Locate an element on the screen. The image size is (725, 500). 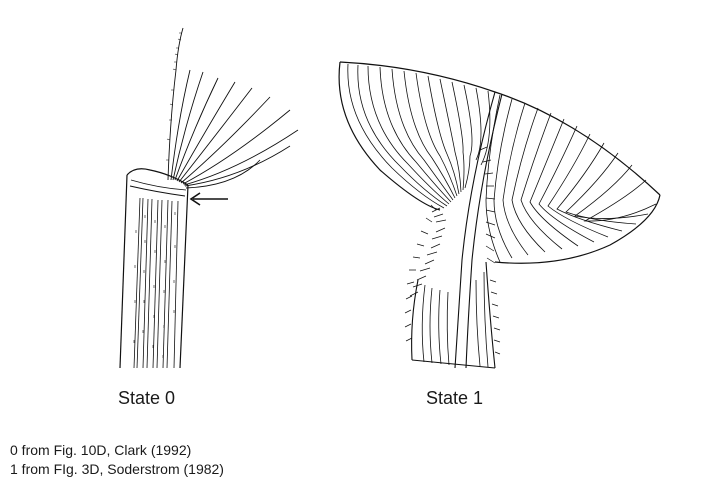
state1-midrib is located at coordinates (478, 230).